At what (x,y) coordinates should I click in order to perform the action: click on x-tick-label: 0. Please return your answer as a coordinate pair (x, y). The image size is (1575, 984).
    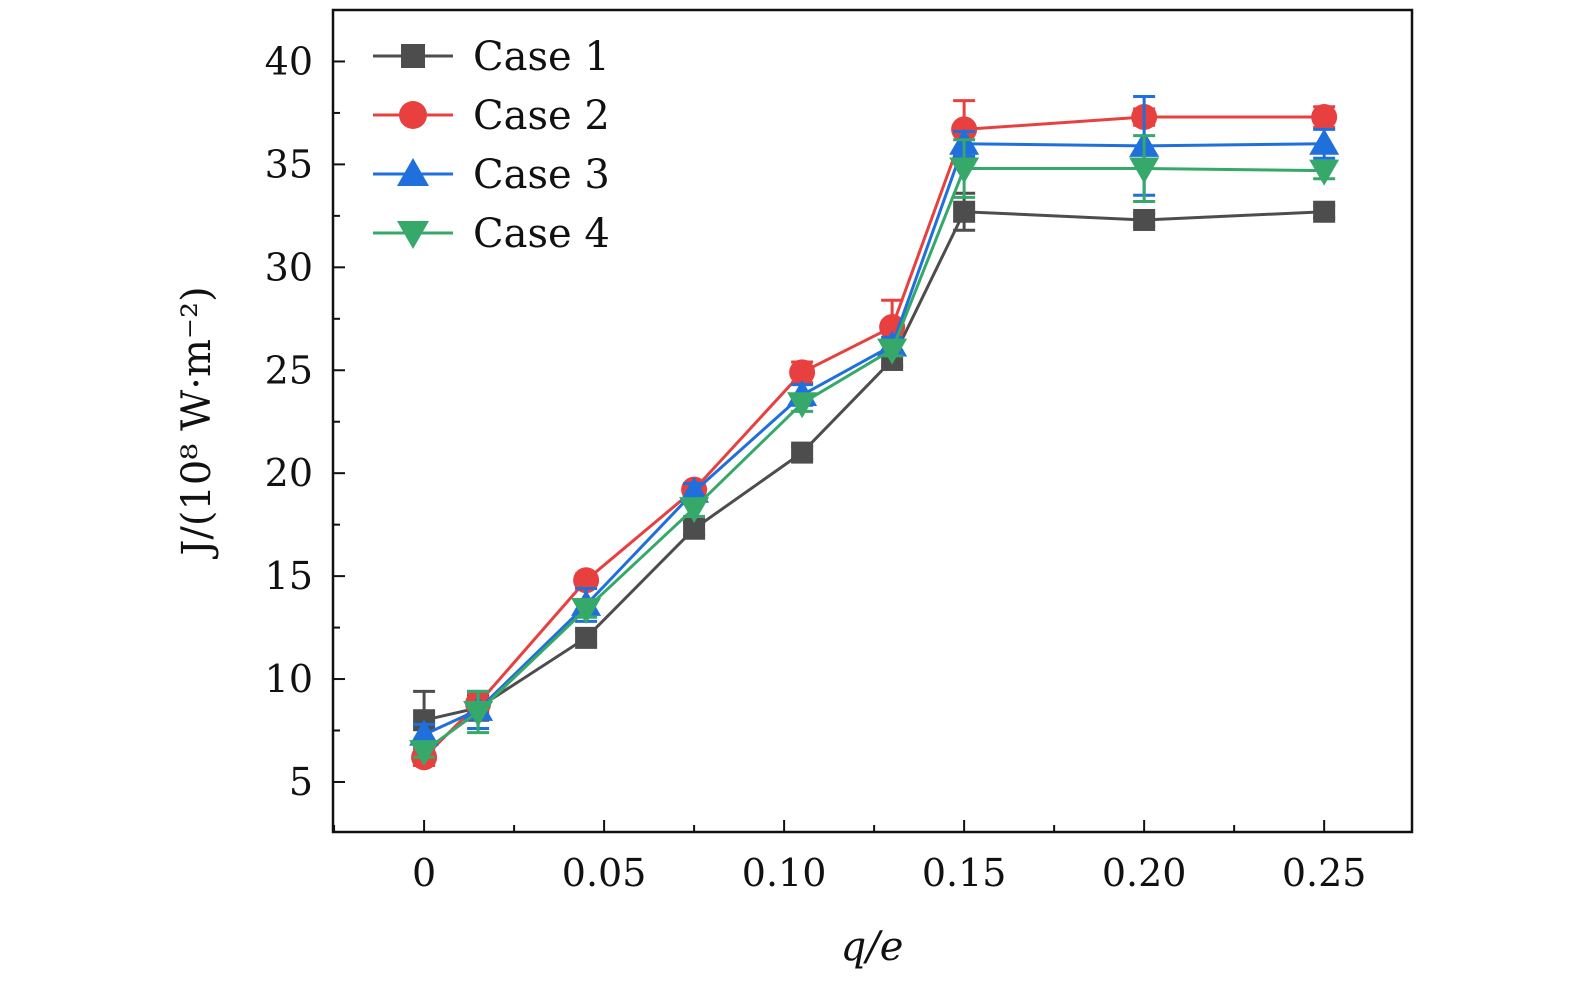
    Looking at the image, I should click on (424, 873).